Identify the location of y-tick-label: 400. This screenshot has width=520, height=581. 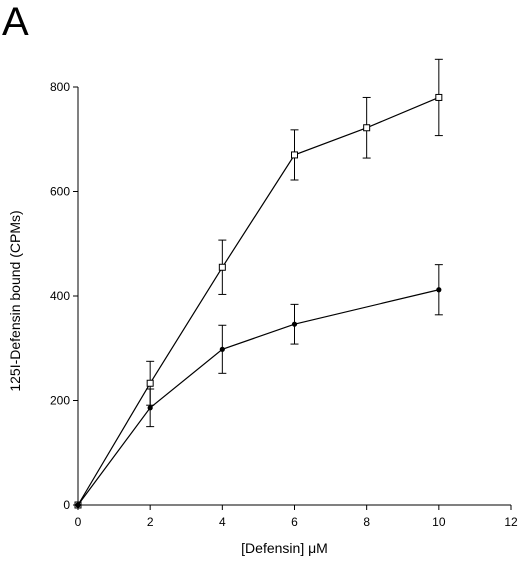
(60, 296).